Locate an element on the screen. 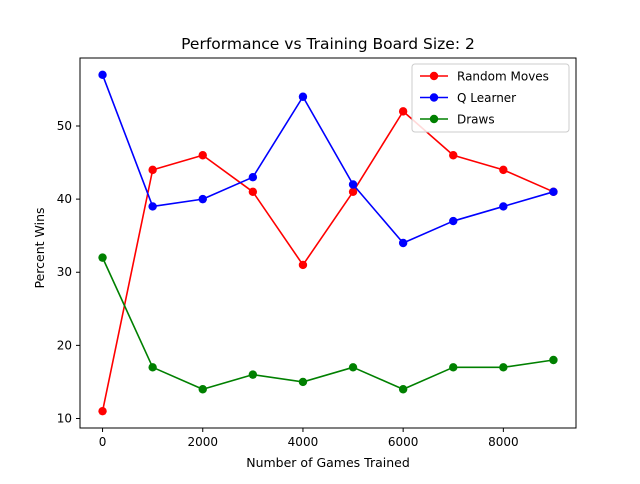 This screenshot has height=484, width=640. x-tick-label: 0 is located at coordinates (103, 442).